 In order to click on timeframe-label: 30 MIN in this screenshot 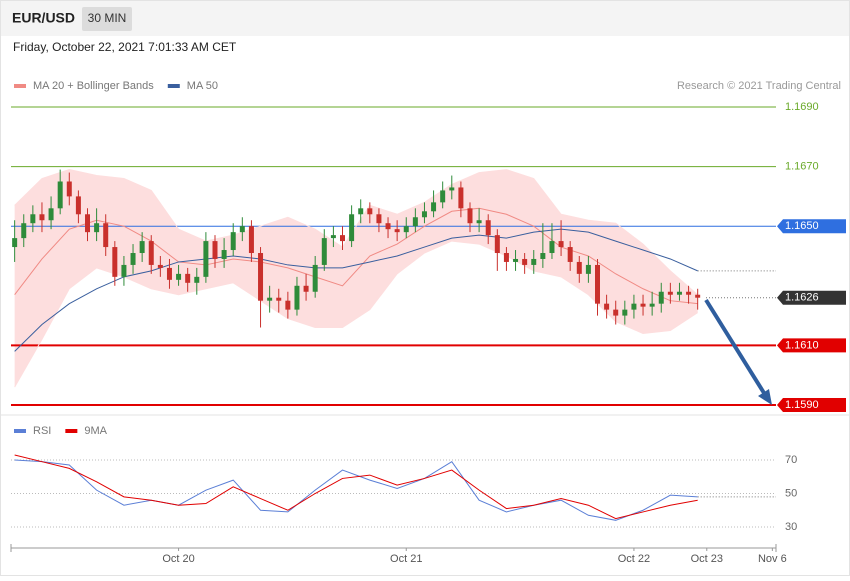, I will do `click(107, 18)`.